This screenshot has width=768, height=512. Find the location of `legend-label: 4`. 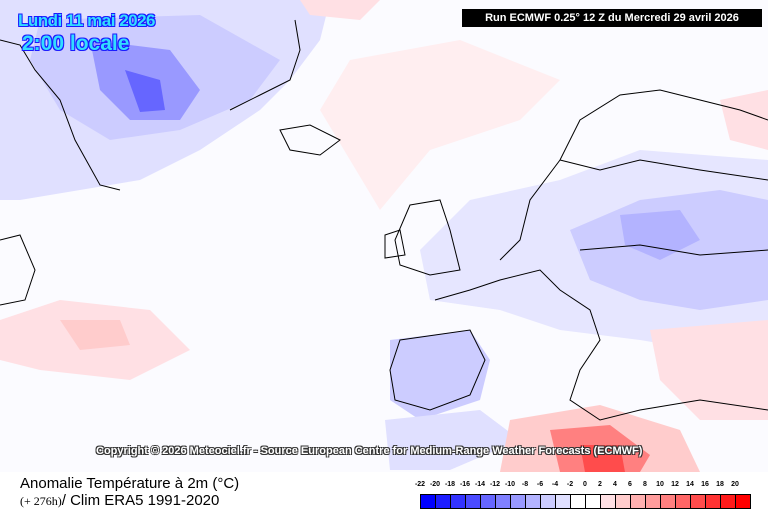

legend-label: 4 is located at coordinates (615, 484).